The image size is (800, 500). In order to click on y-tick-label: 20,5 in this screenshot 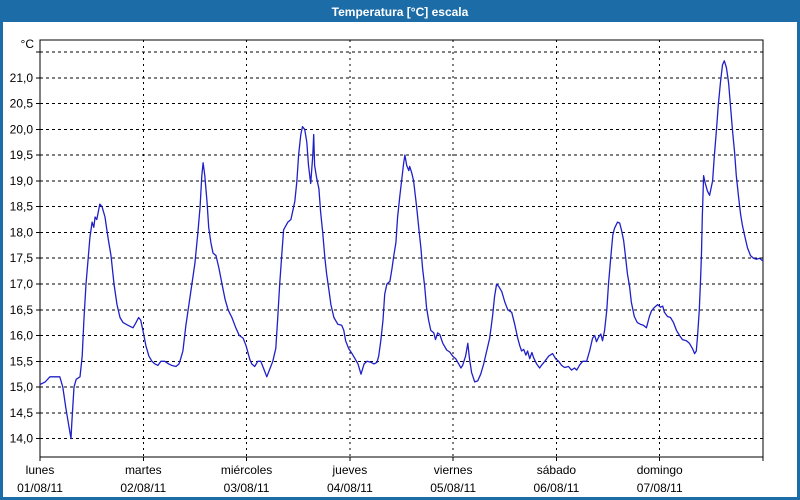, I will do `click(22, 104)`.